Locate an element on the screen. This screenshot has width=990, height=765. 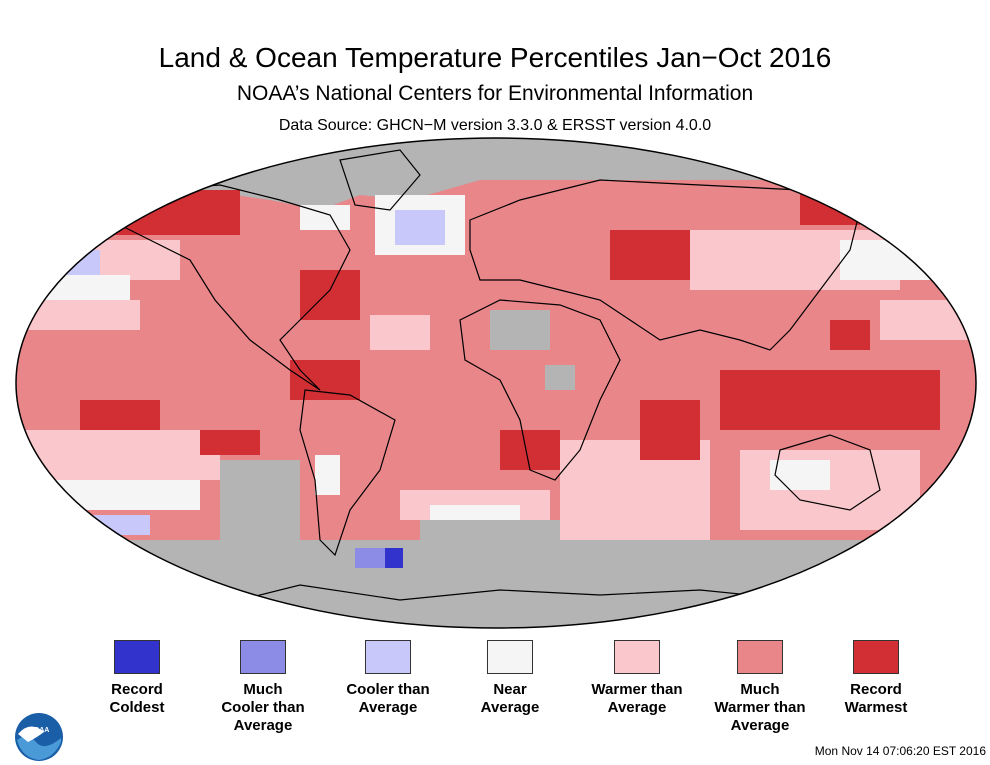
legend-label: Cooler than Average is located at coordinates (388, 698).